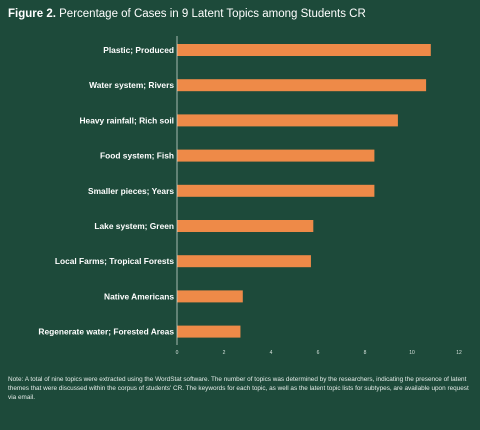  What do you see at coordinates (365, 353) in the screenshot?
I see `x-tick-label: 8` at bounding box center [365, 353].